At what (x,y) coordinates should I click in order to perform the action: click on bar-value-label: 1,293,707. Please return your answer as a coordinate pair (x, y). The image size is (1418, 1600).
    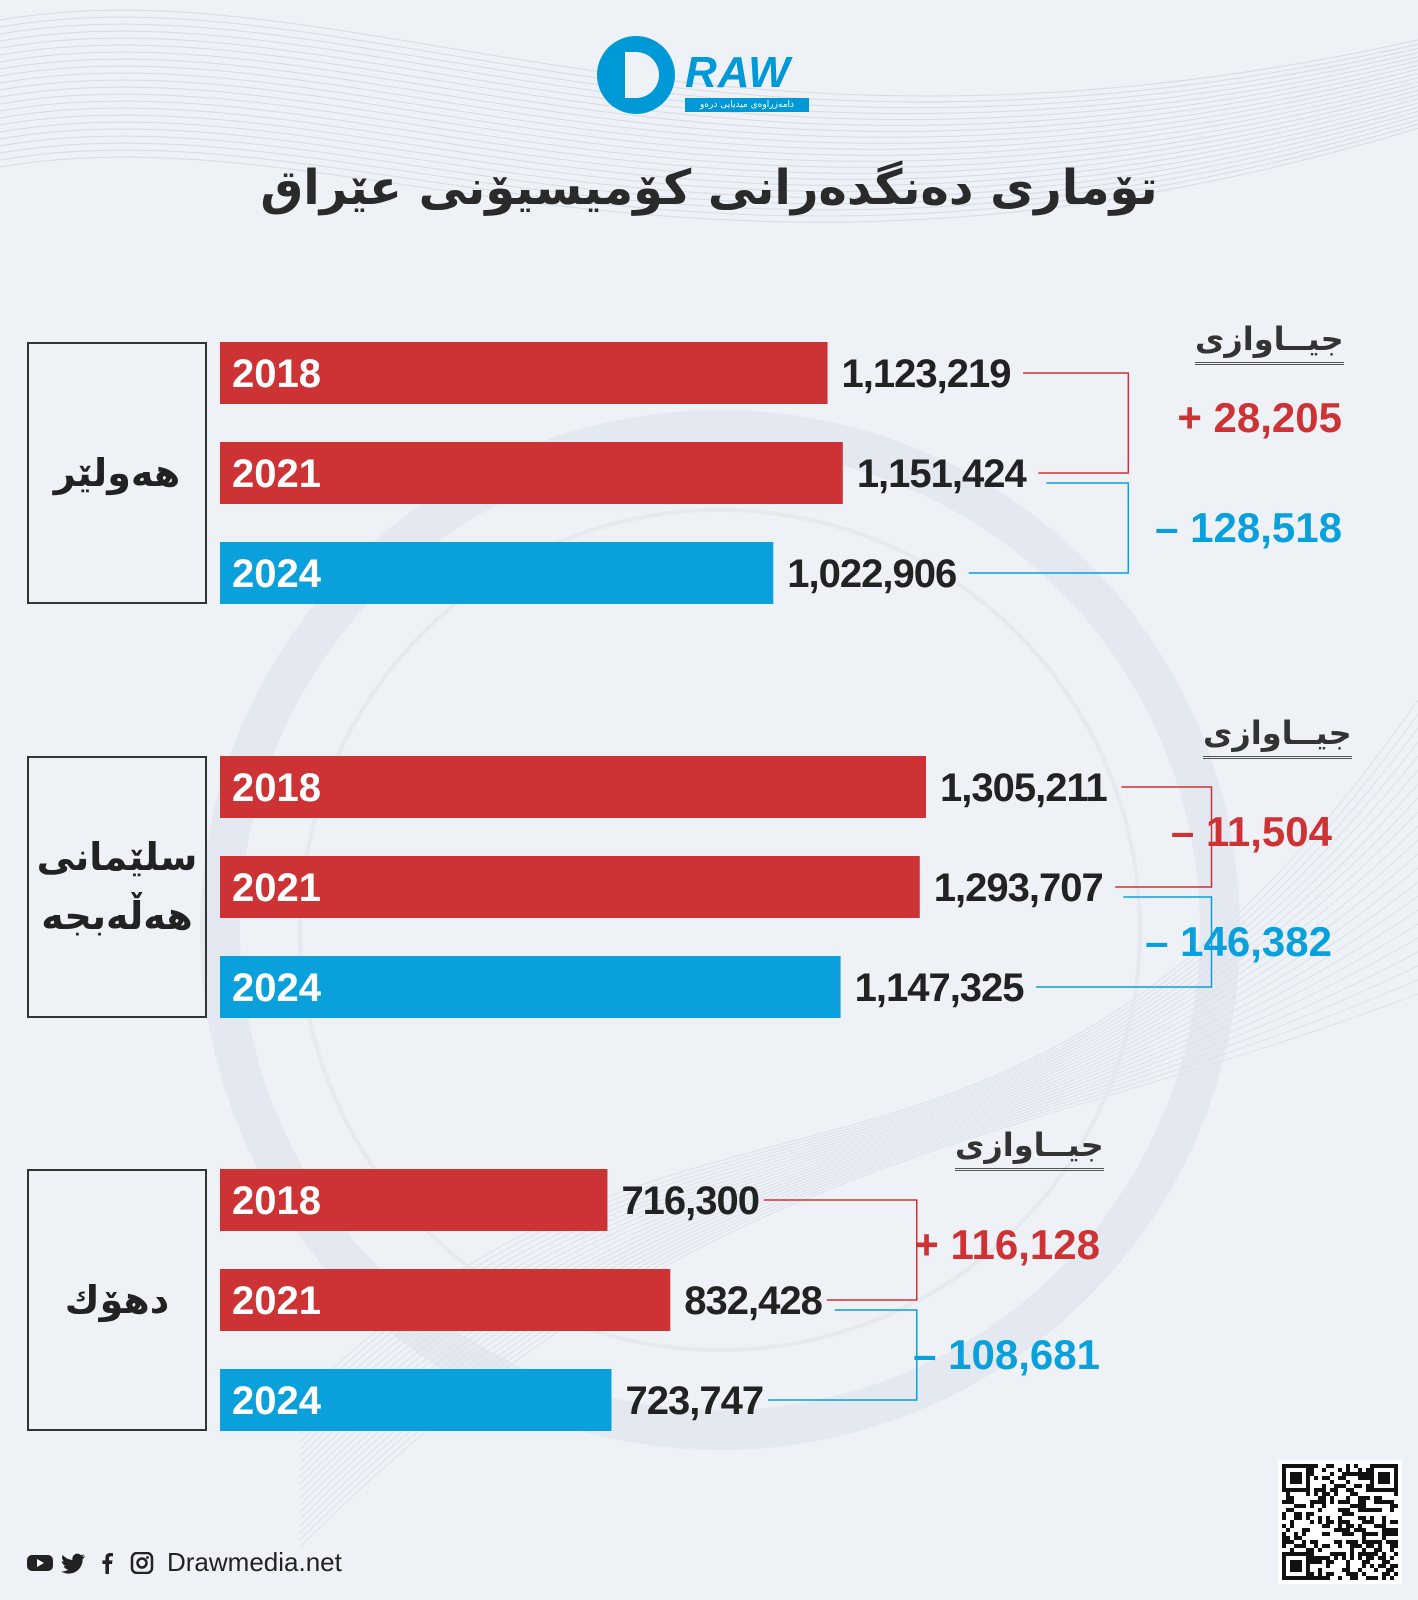
    Looking at the image, I should click on (1018, 888).